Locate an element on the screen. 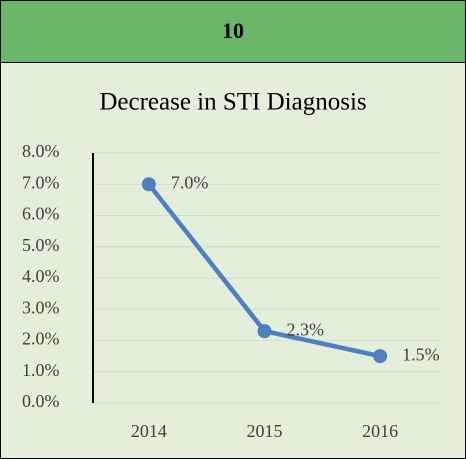 The width and height of the screenshot is (466, 459). y-tick-label: 4.0% is located at coordinates (41, 276).